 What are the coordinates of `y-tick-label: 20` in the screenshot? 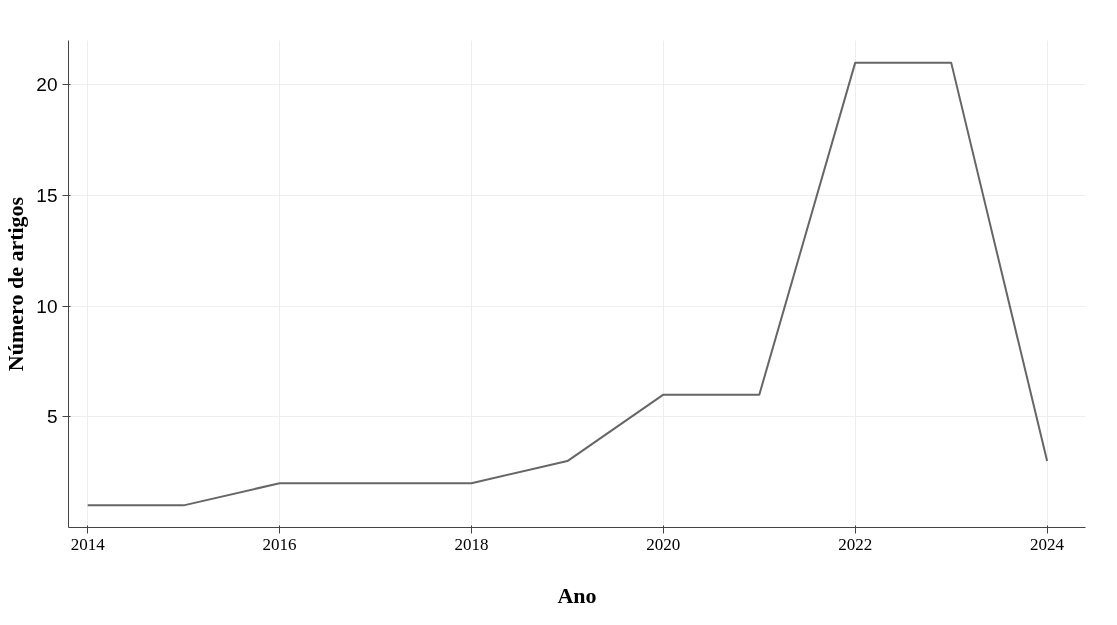 It's located at (47, 85).